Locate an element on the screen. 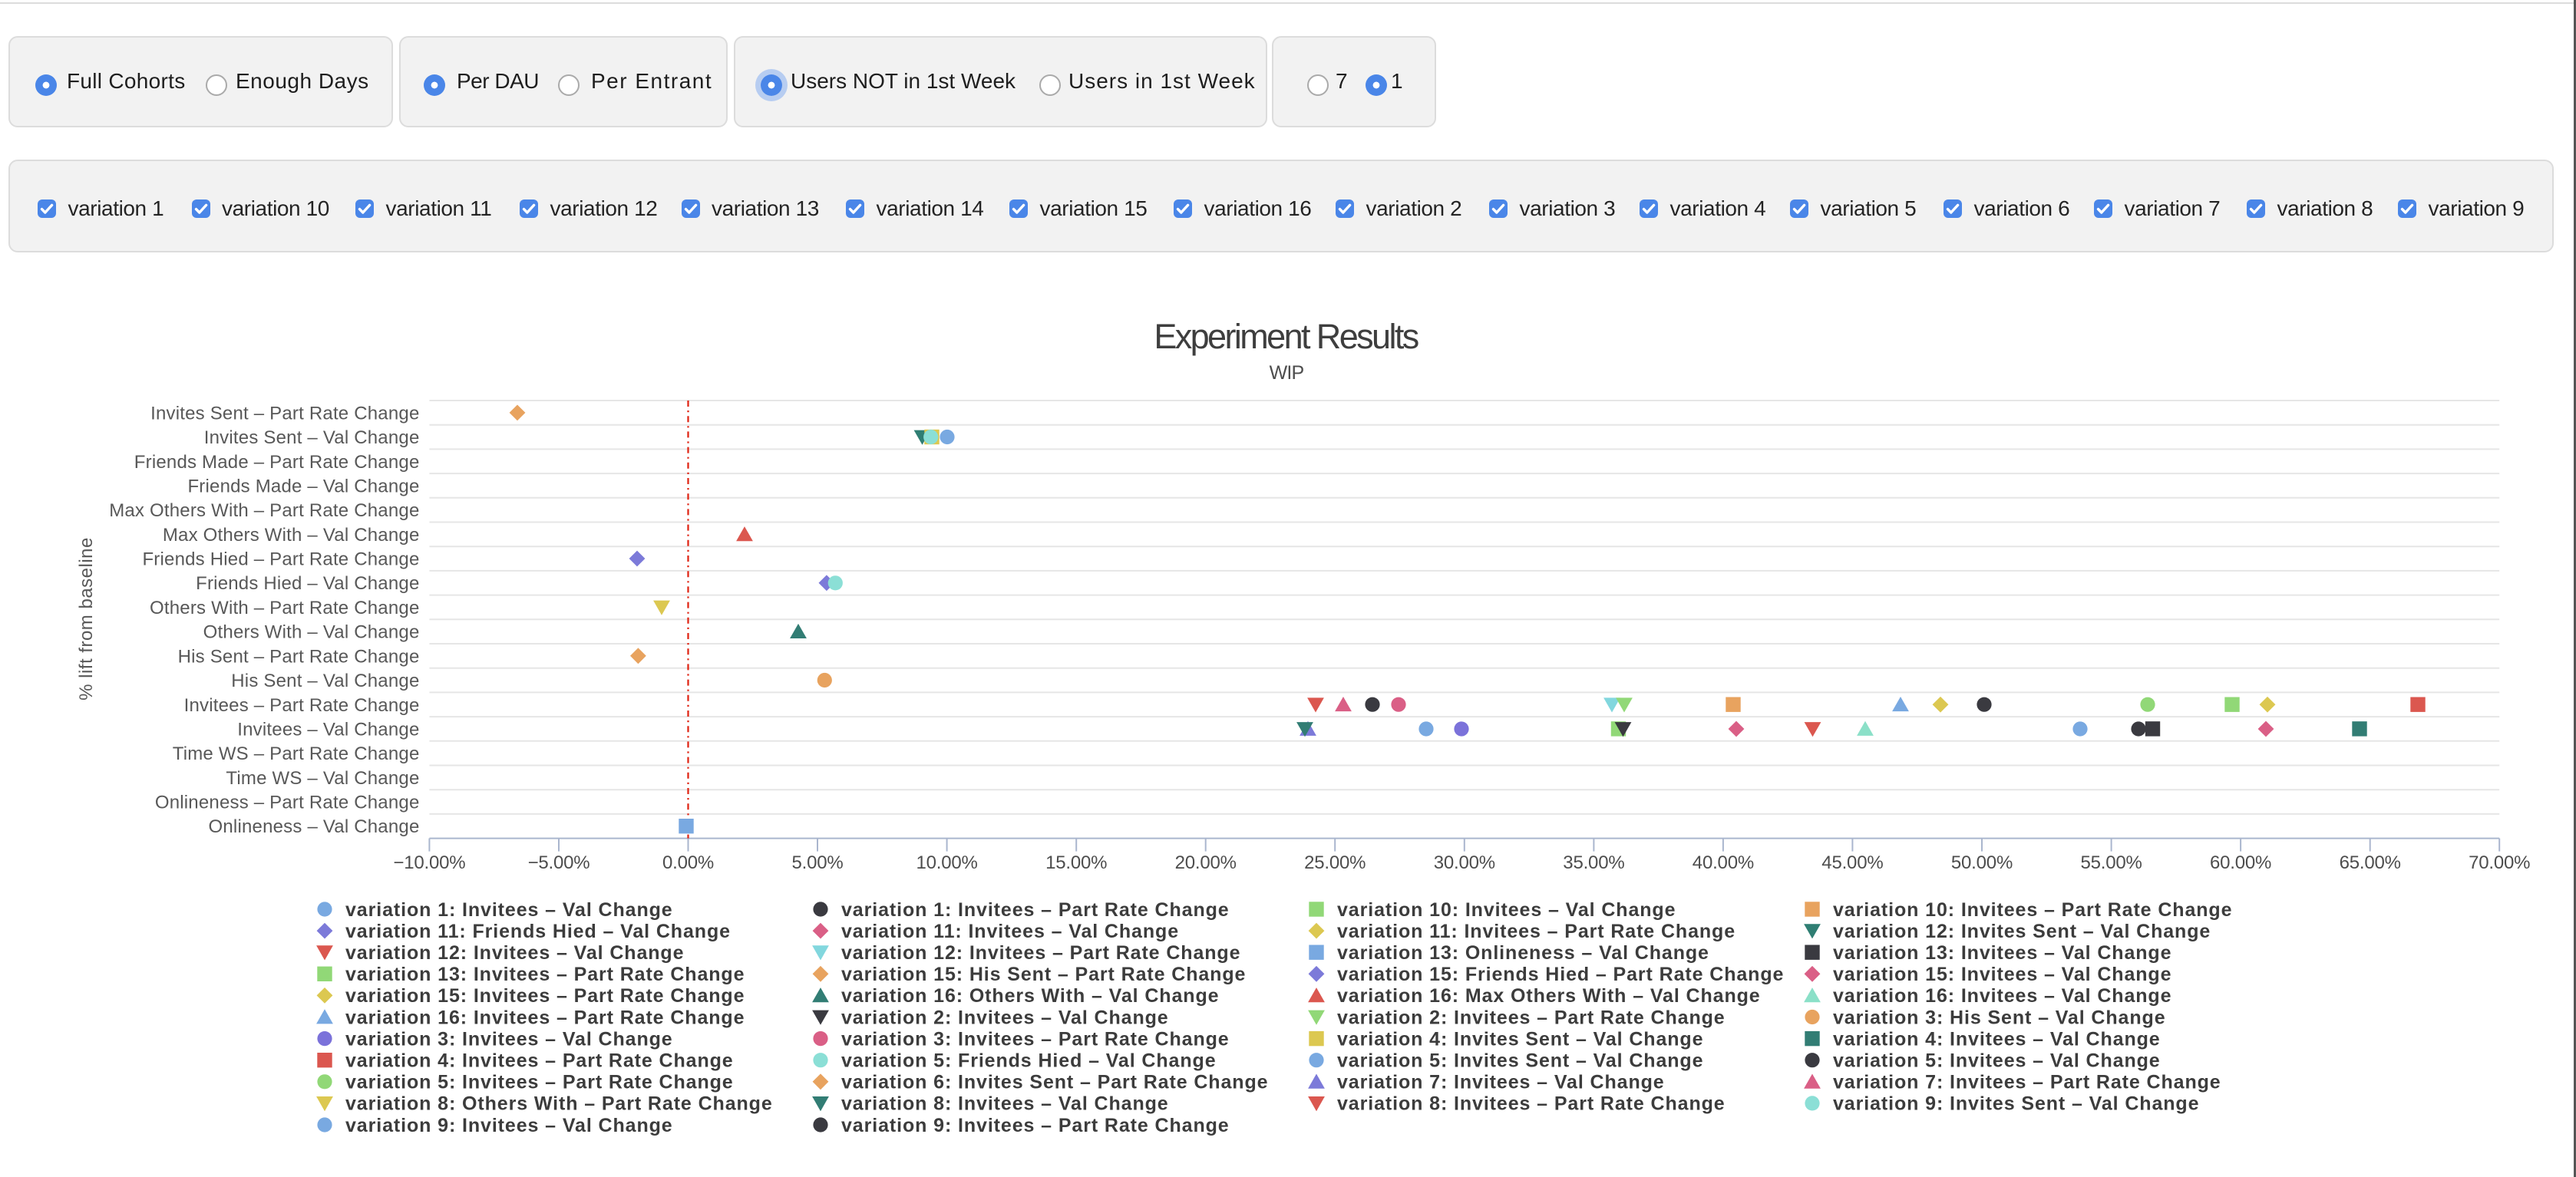 This screenshot has width=2576, height=1177. svg-text:variation 1: Invitees – Val Ch: variation 1: Invitees – Val Change is located at coordinates (509, 910).